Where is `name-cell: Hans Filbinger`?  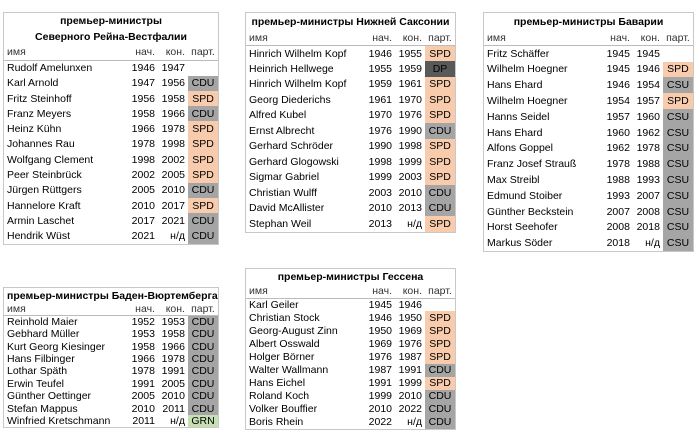
name-cell: Hans Filbinger is located at coordinates (41, 358).